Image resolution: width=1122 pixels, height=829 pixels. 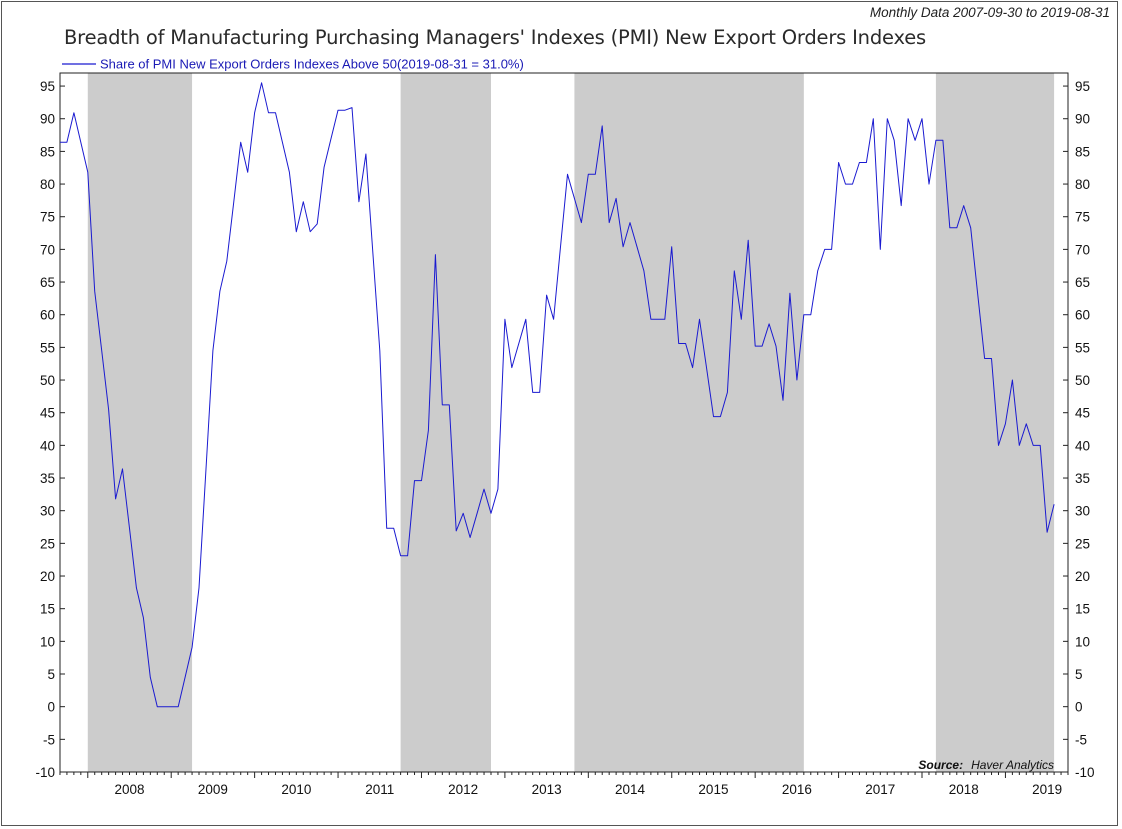 I want to click on y-tick-label-right: 60, so click(x=1082, y=315).